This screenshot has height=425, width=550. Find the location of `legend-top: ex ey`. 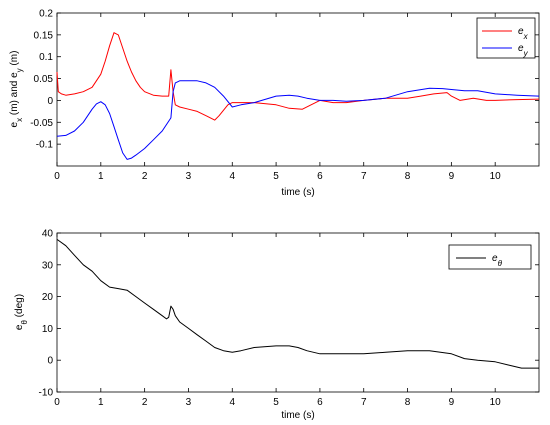

legend-top: ex ey is located at coordinates (506, 38).